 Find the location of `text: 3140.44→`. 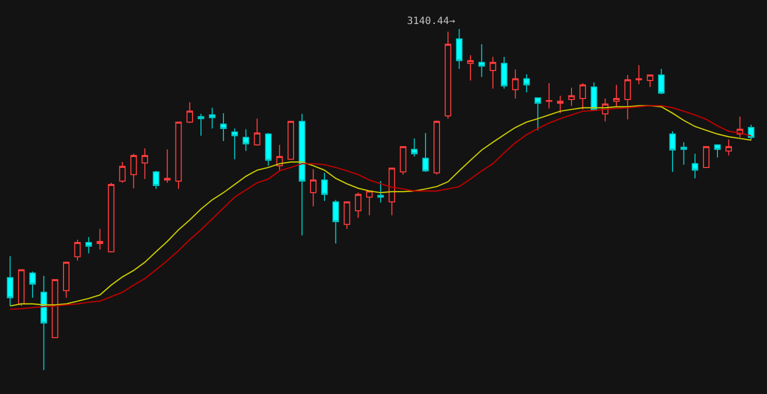

text: 3140.44→ is located at coordinates (431, 21).